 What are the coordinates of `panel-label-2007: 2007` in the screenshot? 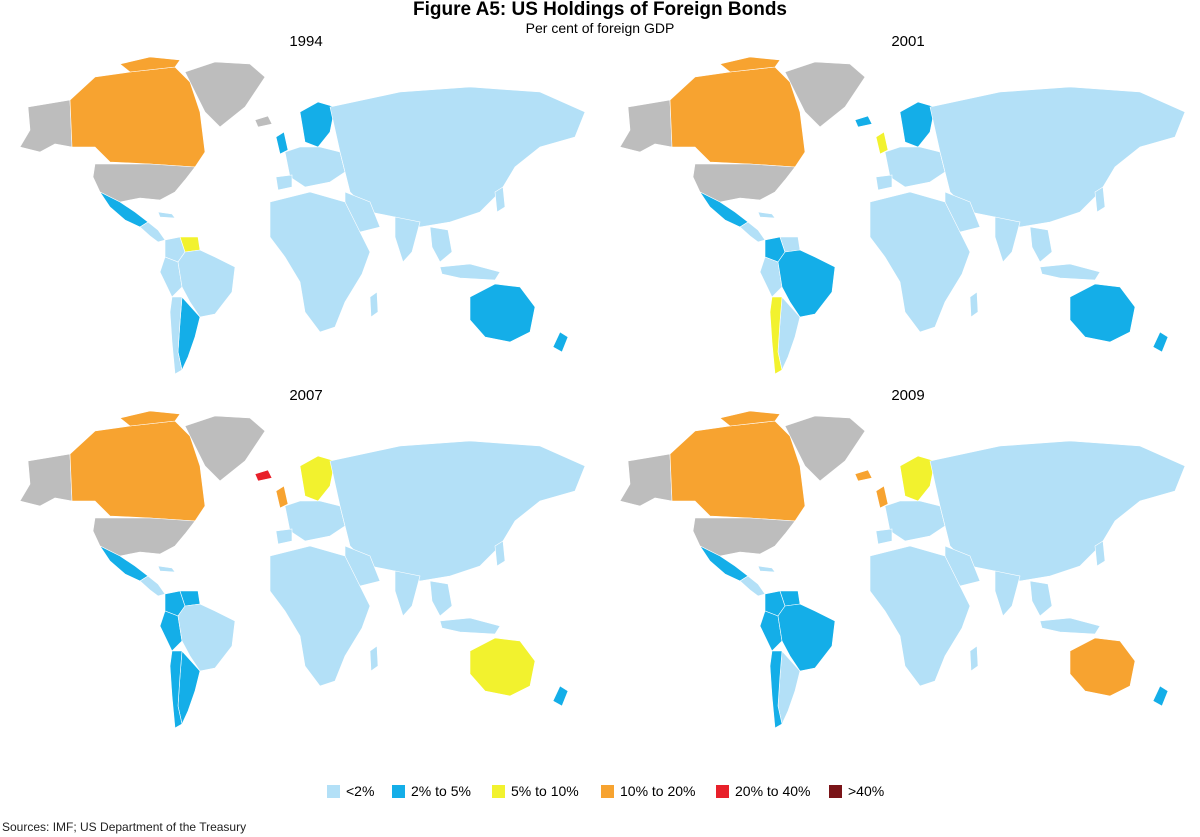 It's located at (306, 395).